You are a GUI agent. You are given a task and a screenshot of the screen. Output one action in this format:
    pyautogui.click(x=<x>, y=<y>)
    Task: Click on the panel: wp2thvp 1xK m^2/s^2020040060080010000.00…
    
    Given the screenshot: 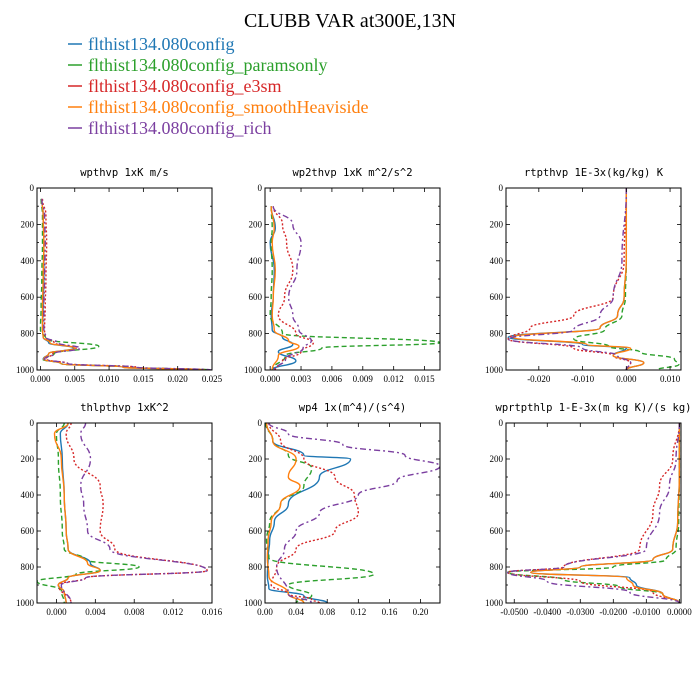 What is the action you would take?
    pyautogui.click(x=342, y=275)
    